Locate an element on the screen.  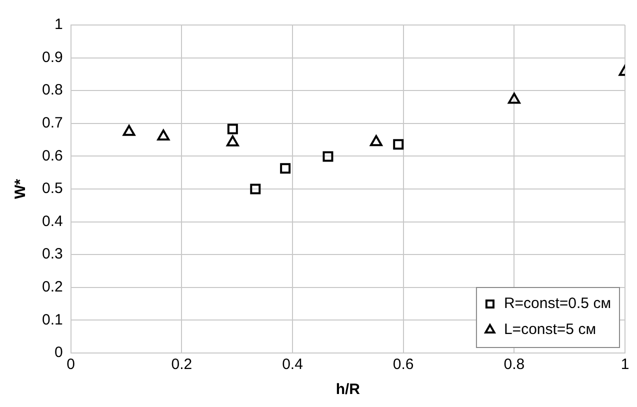
x-tick-label: 0.8 is located at coordinates (514, 365).